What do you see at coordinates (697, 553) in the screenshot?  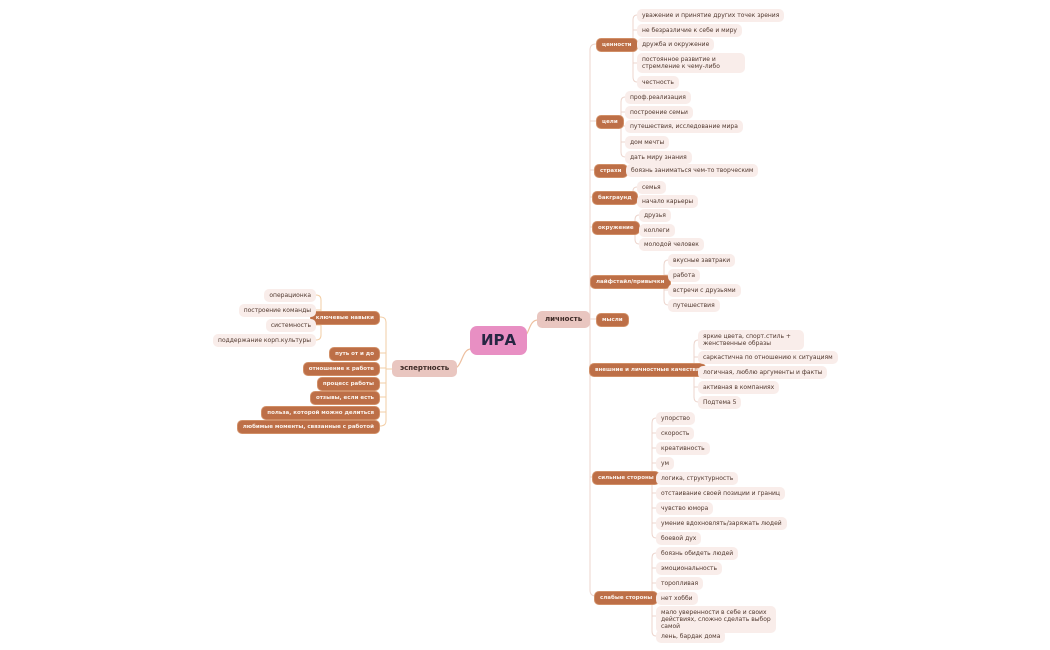 I see `leaf-node: боязнь обидеть людей` at bounding box center [697, 553].